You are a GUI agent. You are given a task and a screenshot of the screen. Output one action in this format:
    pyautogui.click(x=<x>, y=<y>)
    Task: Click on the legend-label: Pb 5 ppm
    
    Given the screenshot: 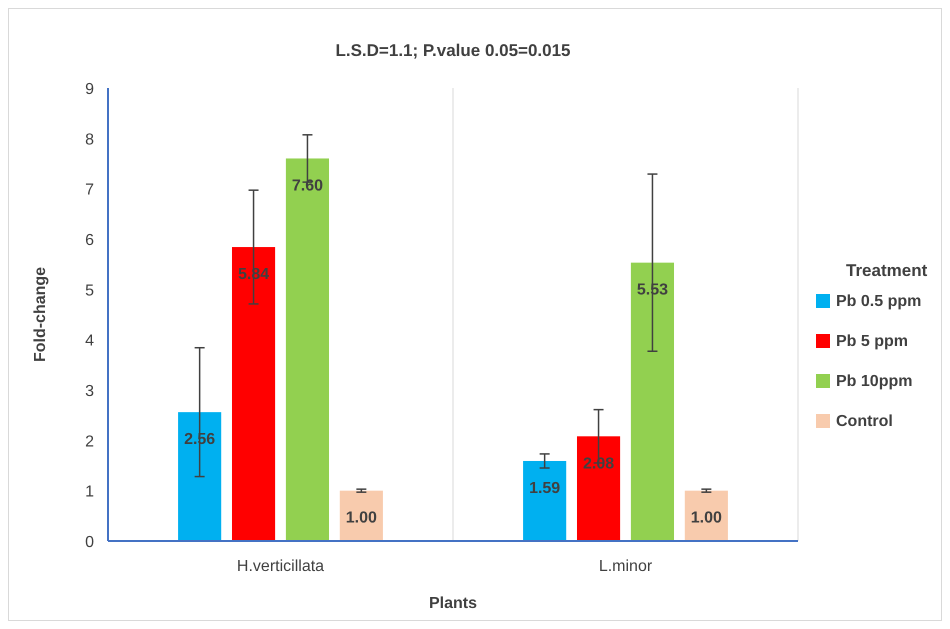 What is the action you would take?
    pyautogui.click(x=872, y=341)
    